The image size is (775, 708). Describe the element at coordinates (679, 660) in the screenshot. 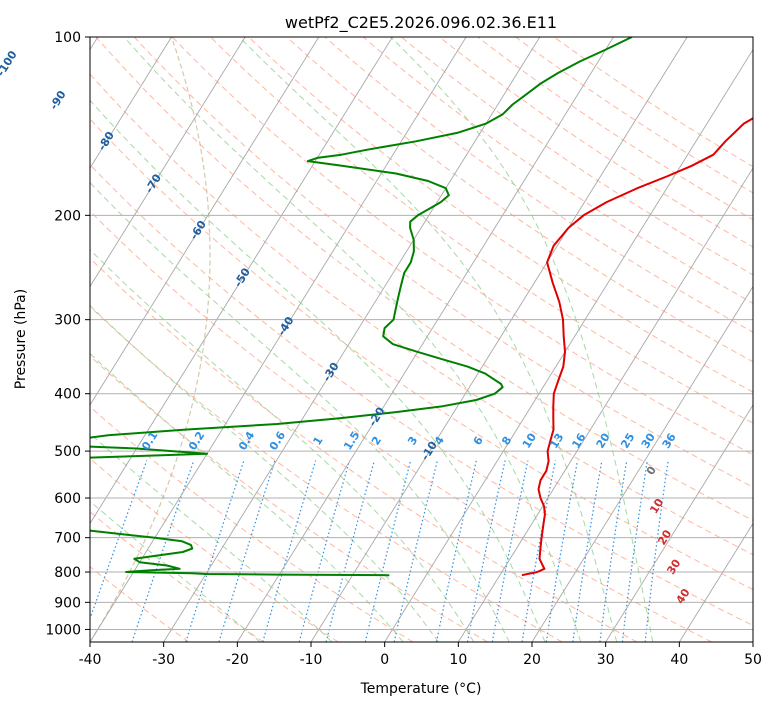

I see `x-tick-label: 40` at that location.